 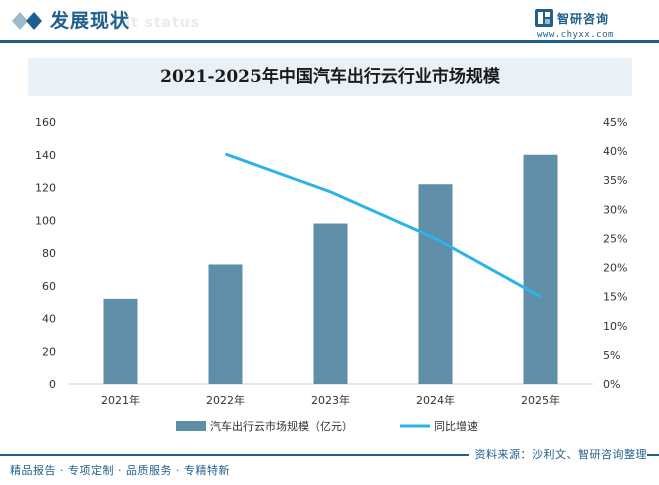 I want to click on legend-line-label: 同比增速, so click(x=456, y=426).